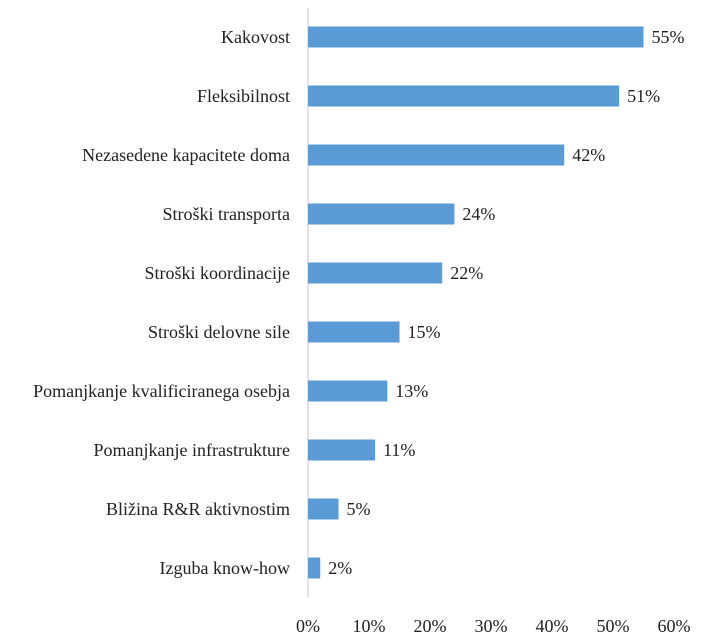 This screenshot has height=635, width=706. Describe the element at coordinates (217, 272) in the screenshot. I see `y-tick-label: Stroški koordinacije` at that location.